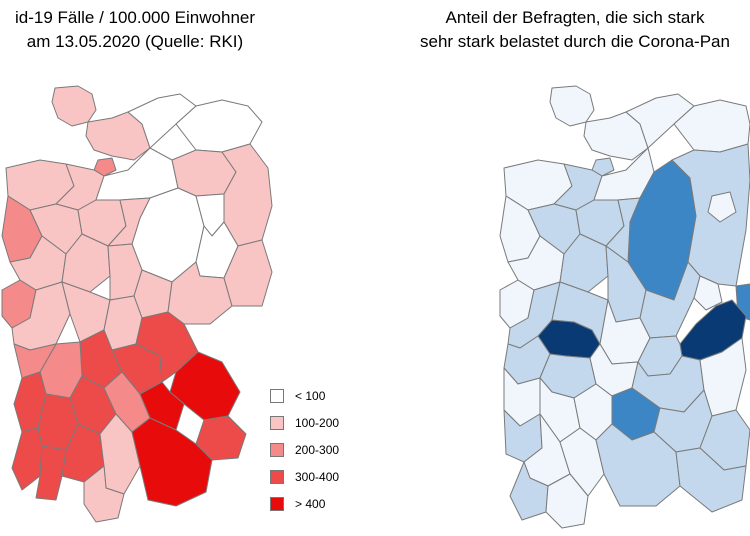  Describe the element at coordinates (317, 450) in the screenshot. I see `legend-label: 200-300` at that location.